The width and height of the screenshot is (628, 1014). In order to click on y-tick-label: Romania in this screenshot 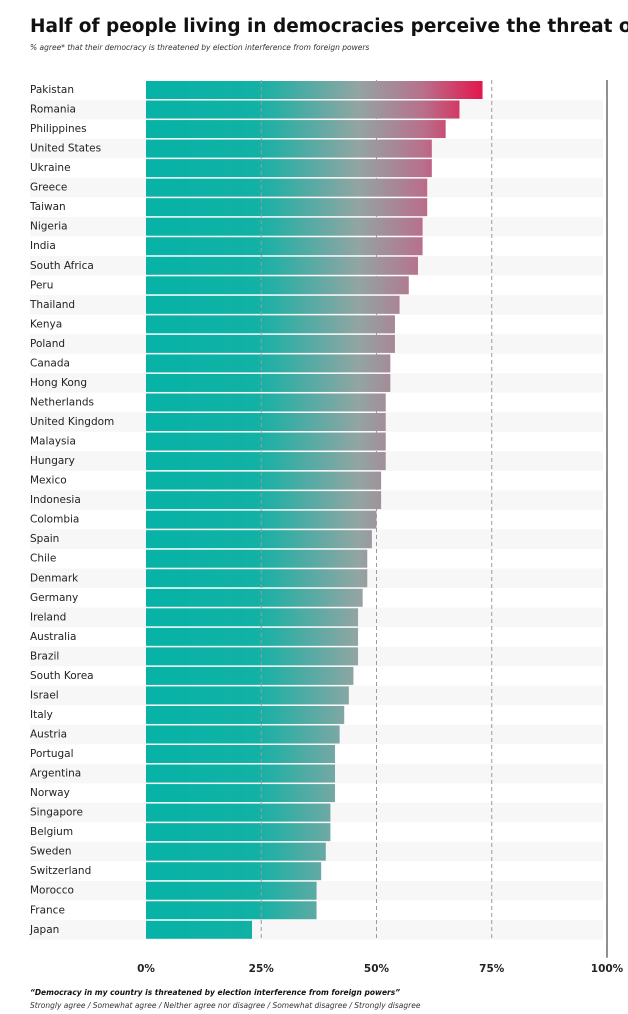, I will do `click(53, 110)`.